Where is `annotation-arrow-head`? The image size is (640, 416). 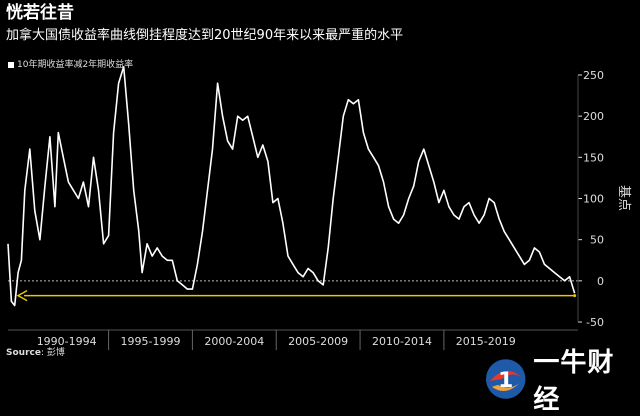
annotation-arrow-head is located at coordinates (22, 295).